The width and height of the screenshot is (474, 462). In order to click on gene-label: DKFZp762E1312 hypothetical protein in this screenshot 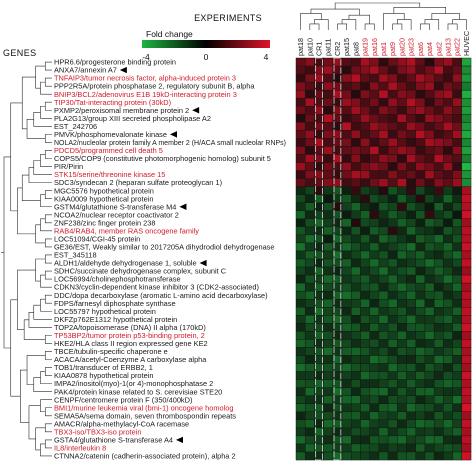, I will do `click(115, 319)`.